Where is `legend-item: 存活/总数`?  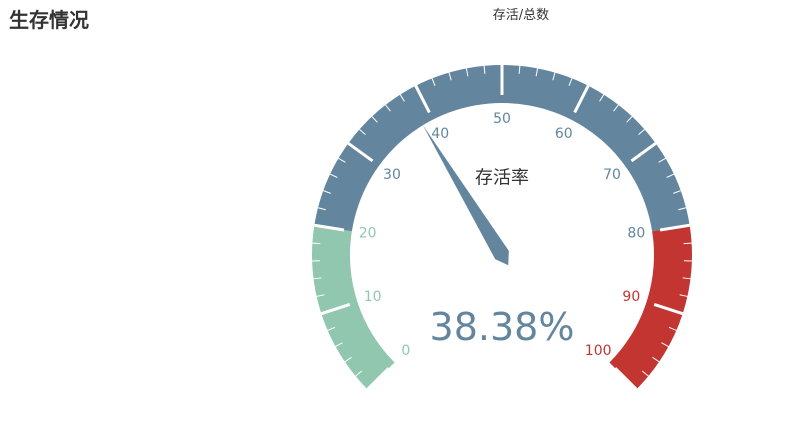
legend-item: 存活/总数 is located at coordinates (521, 15).